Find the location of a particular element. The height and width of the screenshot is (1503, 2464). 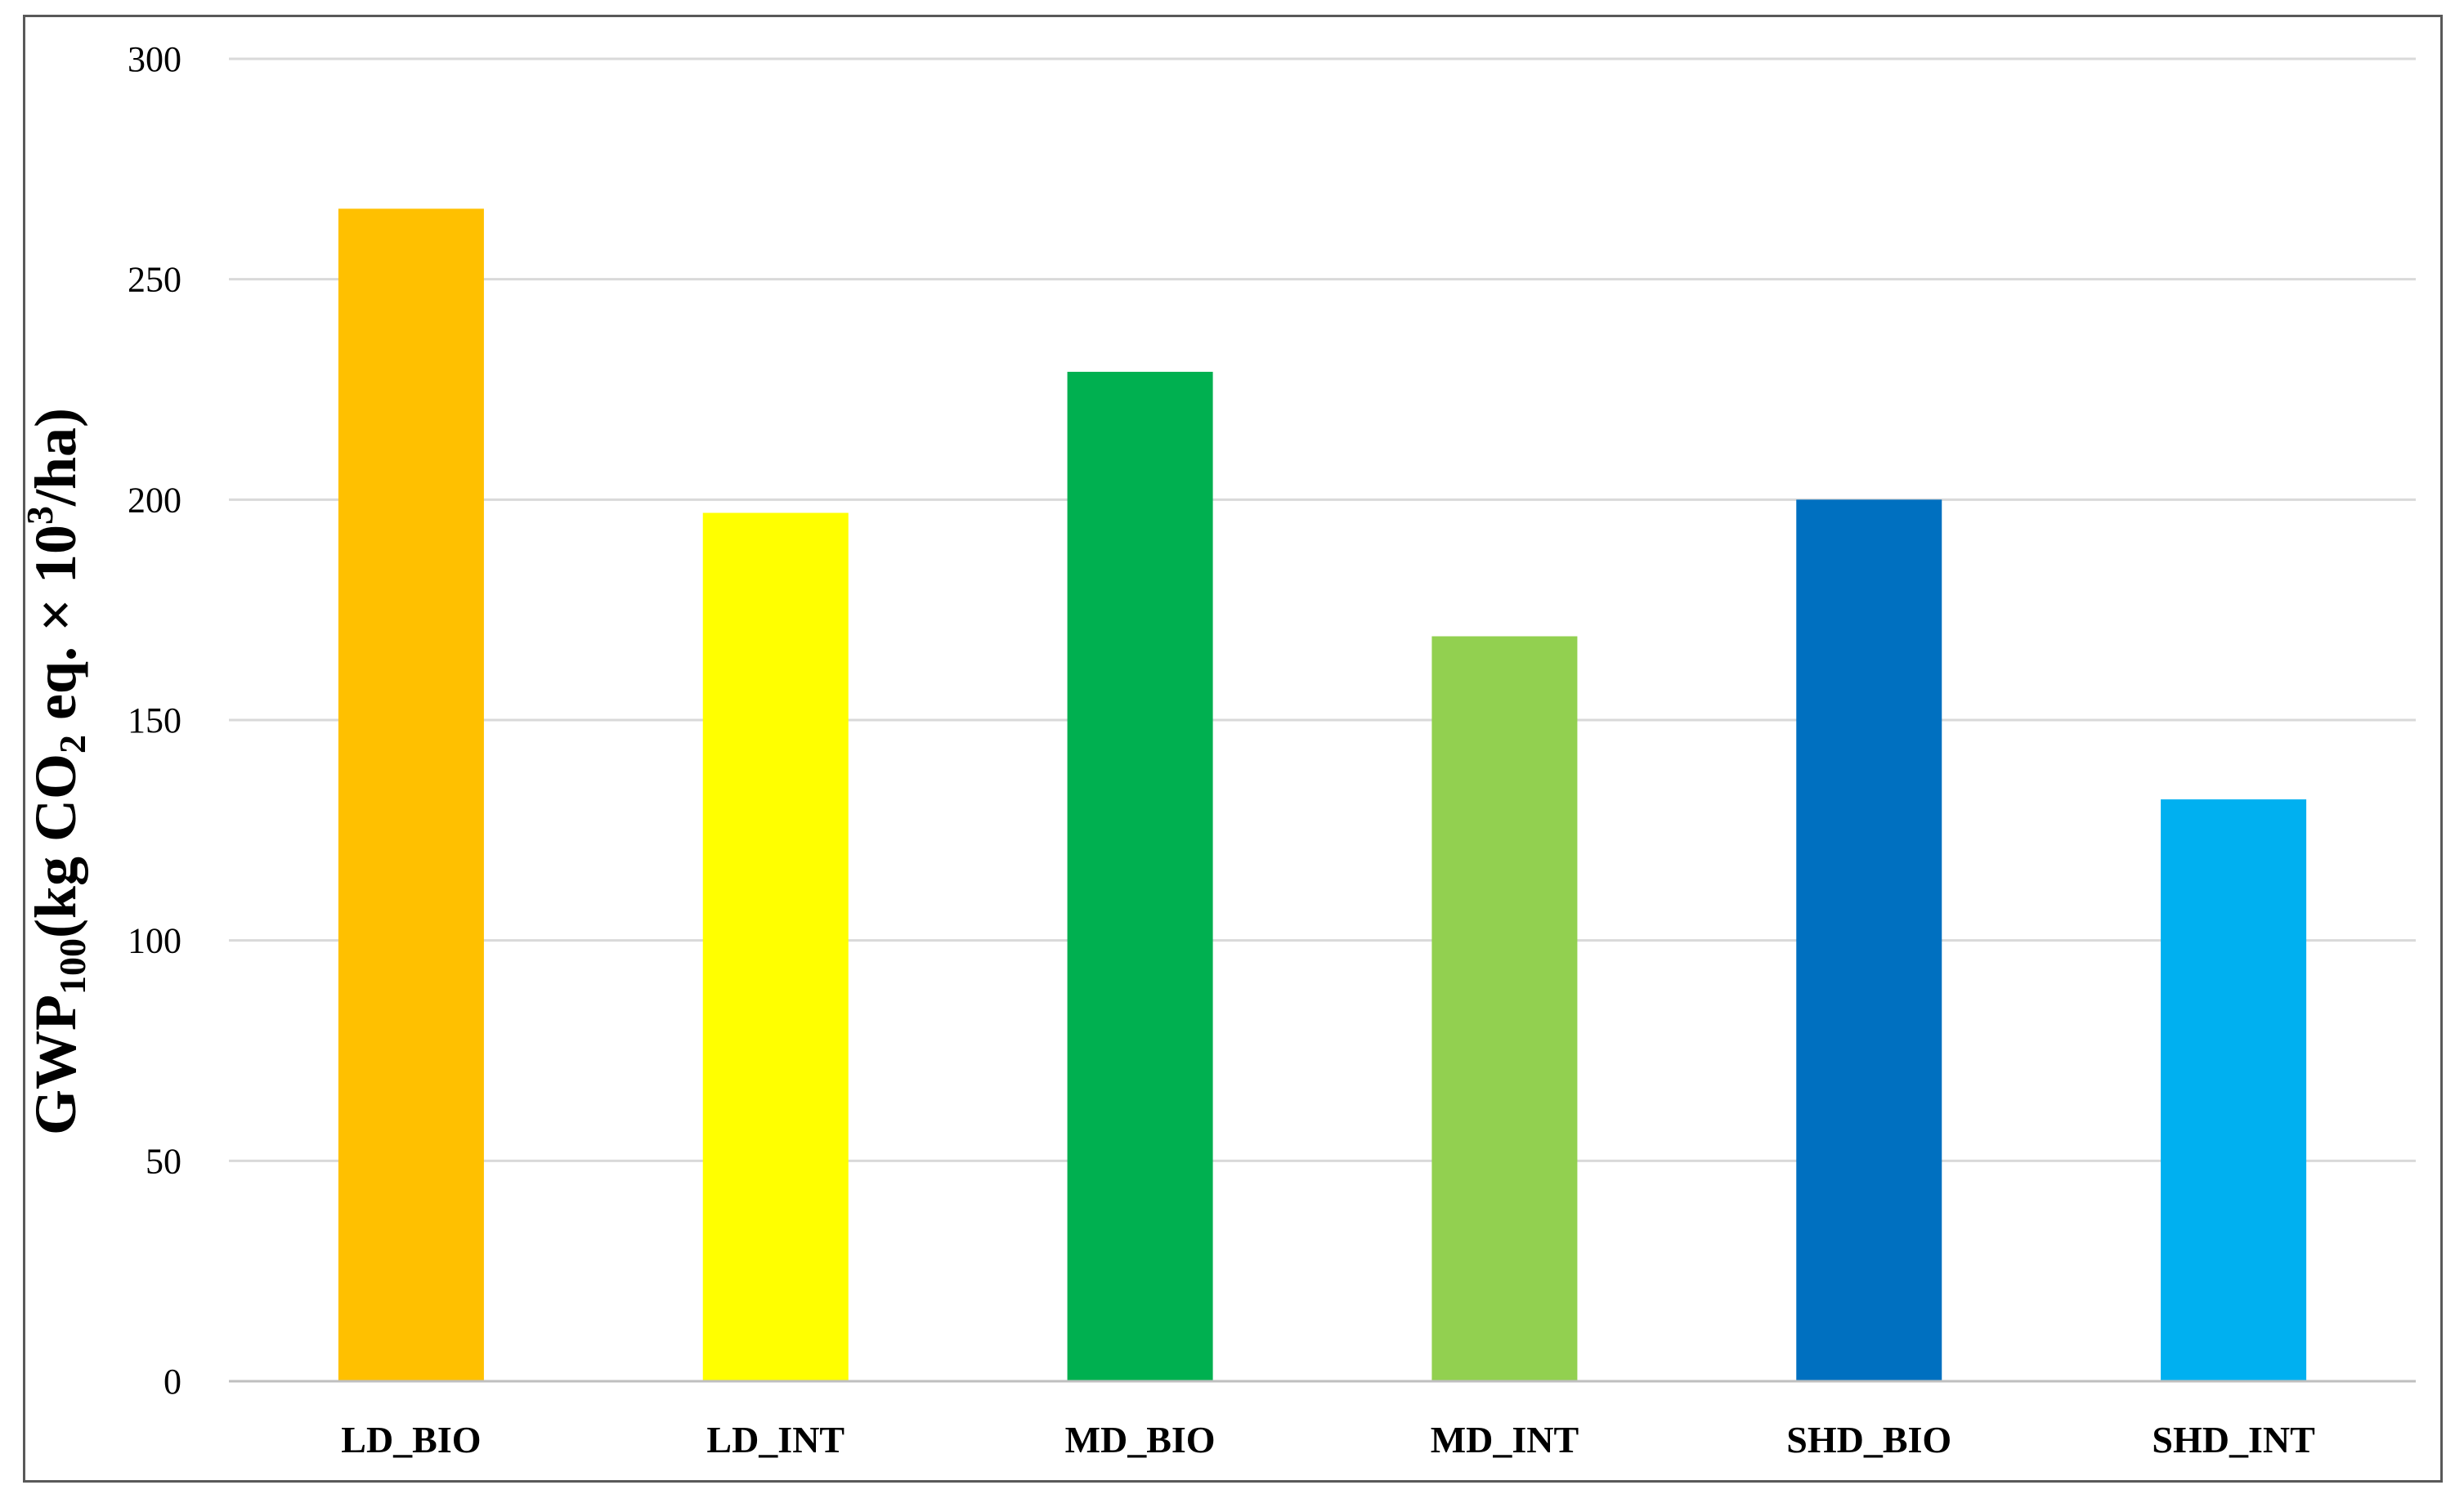

y-tick-label: 50 is located at coordinates (163, 1161).